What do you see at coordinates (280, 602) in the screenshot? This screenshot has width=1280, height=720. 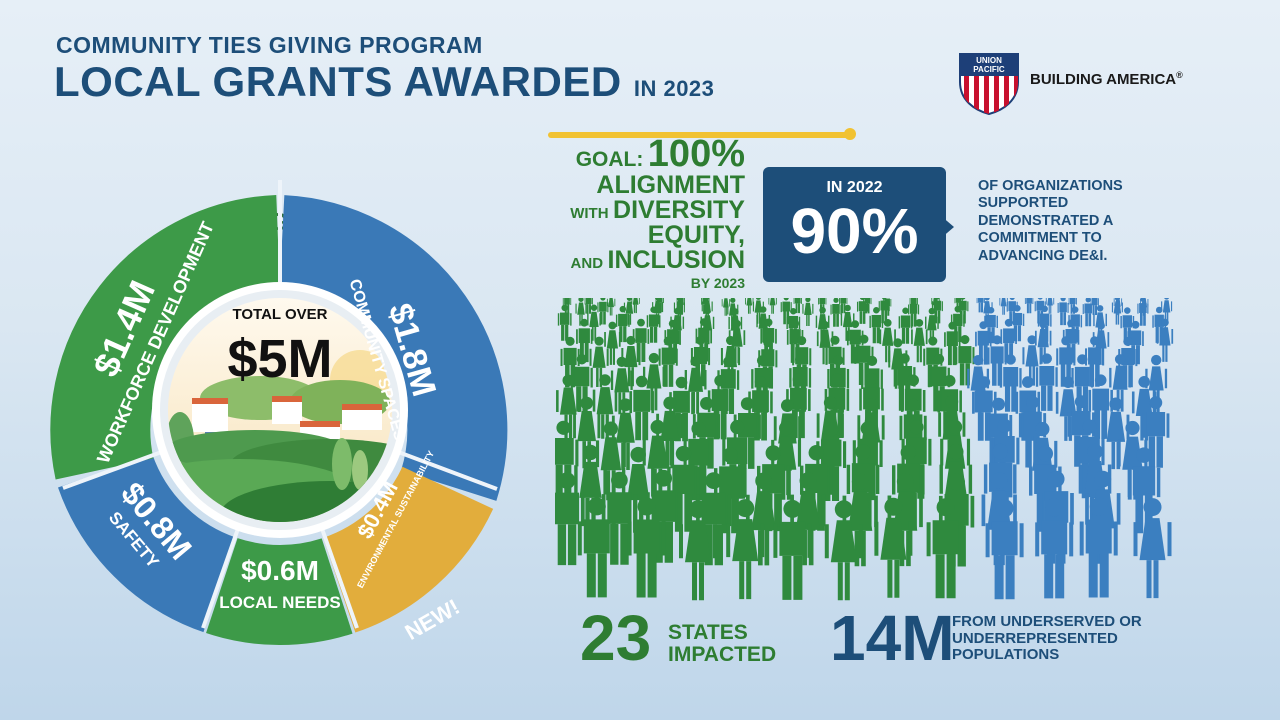 I see `local-needs-label: LOCAL NEEDS` at bounding box center [280, 602].